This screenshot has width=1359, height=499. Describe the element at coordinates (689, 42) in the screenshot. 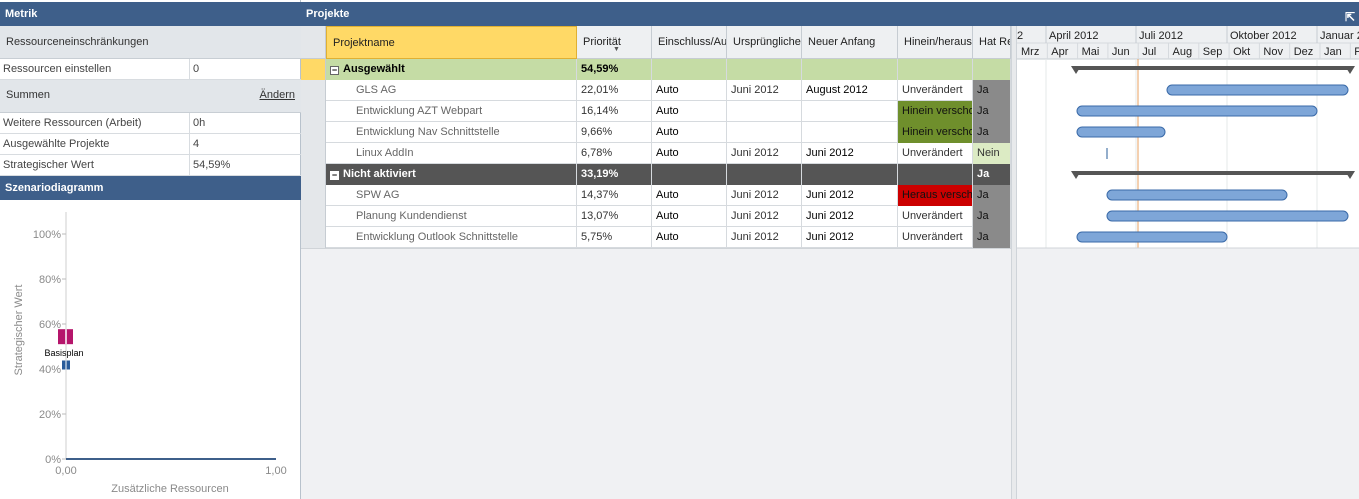

I see `column-header-inclusion: Einschluss/Au` at that location.